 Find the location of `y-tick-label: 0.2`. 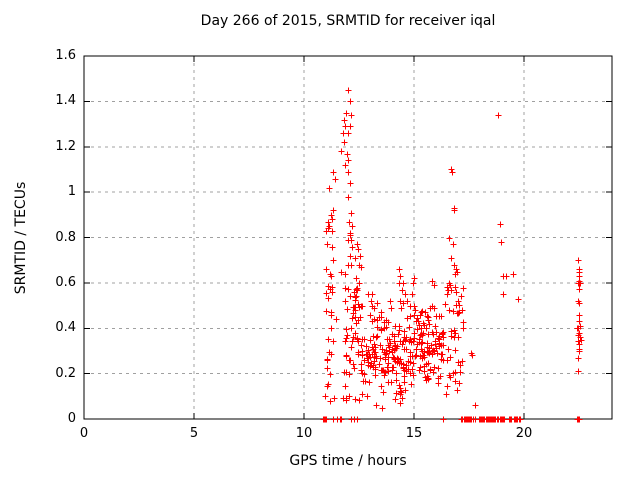

y-tick-label: 0.2 is located at coordinates (65, 373).